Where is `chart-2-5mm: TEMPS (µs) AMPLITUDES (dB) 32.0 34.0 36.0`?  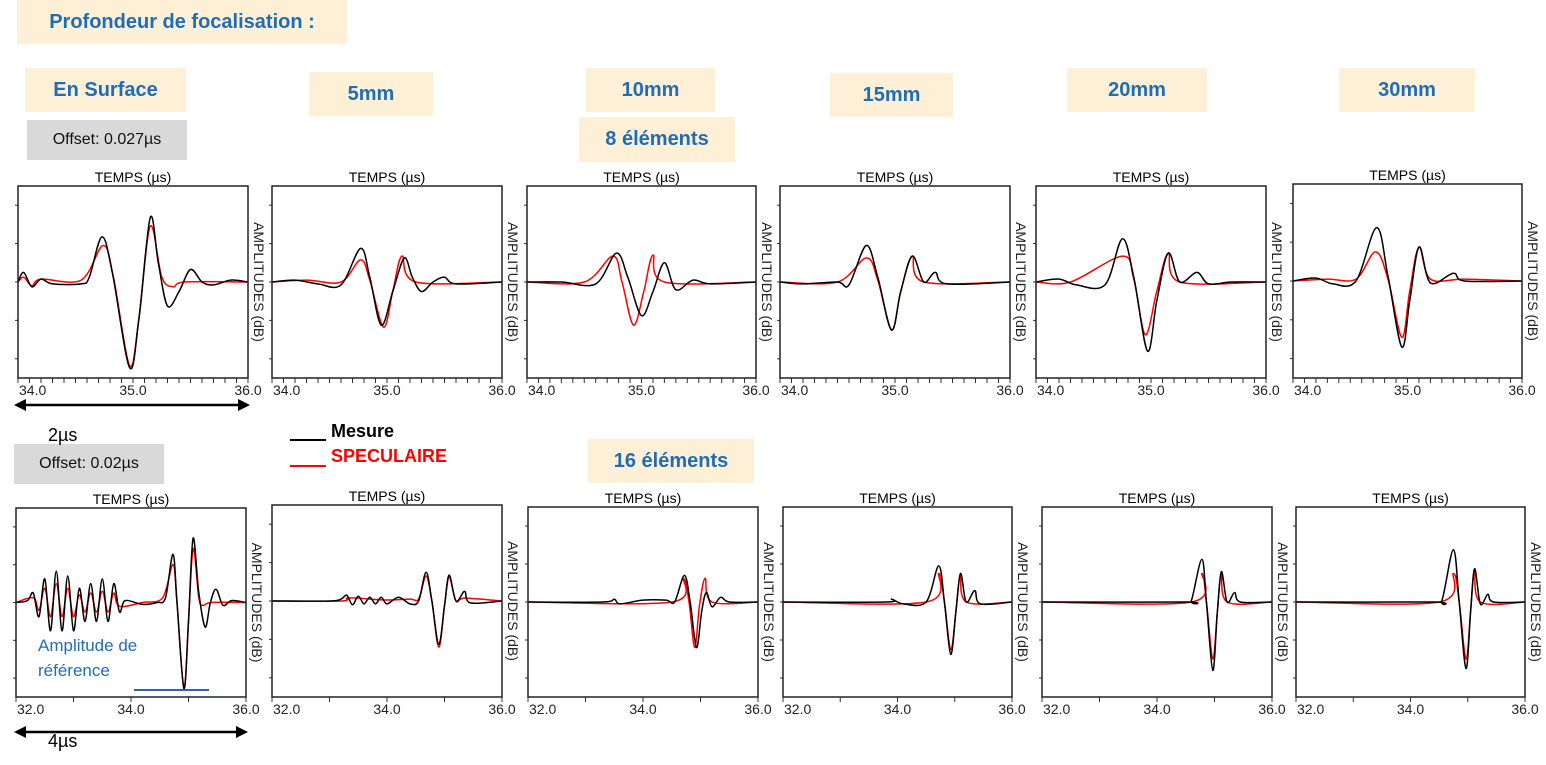
chart-2-5mm: TEMPS (µs) AMPLITUDES (dB) 32.0 34.0 36.0 is located at coordinates (395, 602).